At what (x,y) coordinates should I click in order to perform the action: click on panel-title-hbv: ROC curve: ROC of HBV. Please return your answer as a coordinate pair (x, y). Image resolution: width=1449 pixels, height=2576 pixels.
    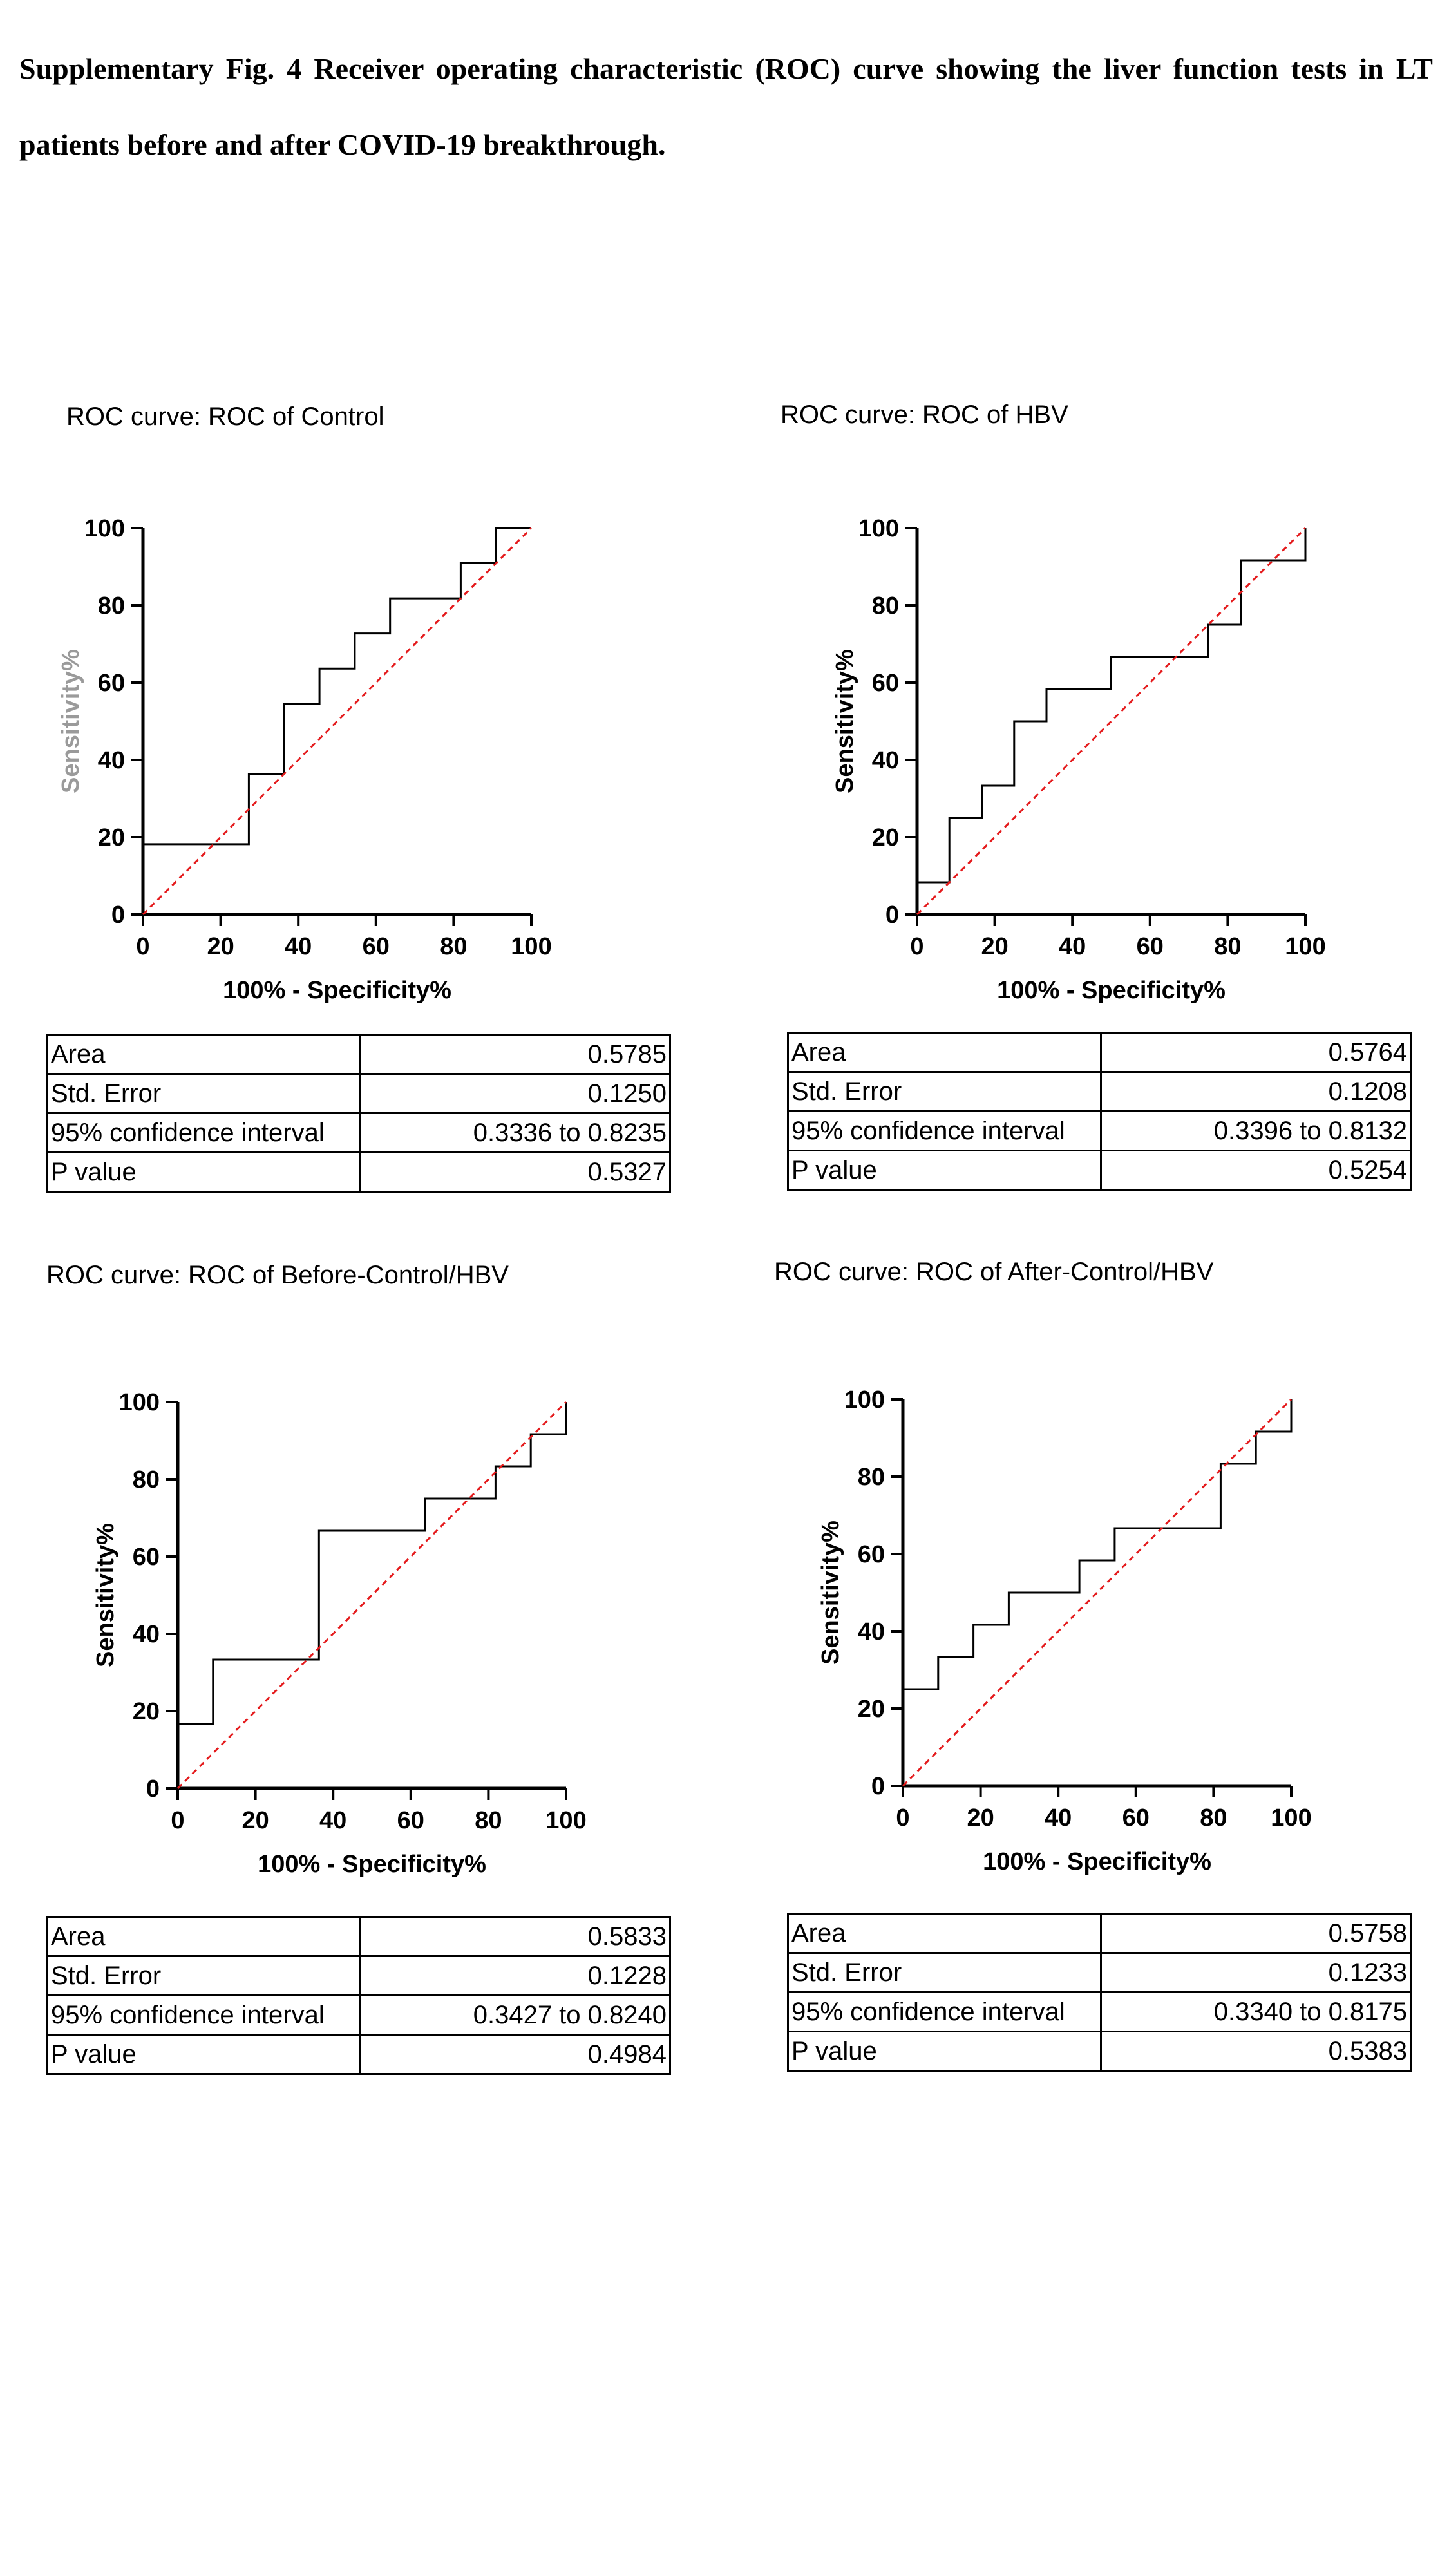
    Looking at the image, I should click on (924, 415).